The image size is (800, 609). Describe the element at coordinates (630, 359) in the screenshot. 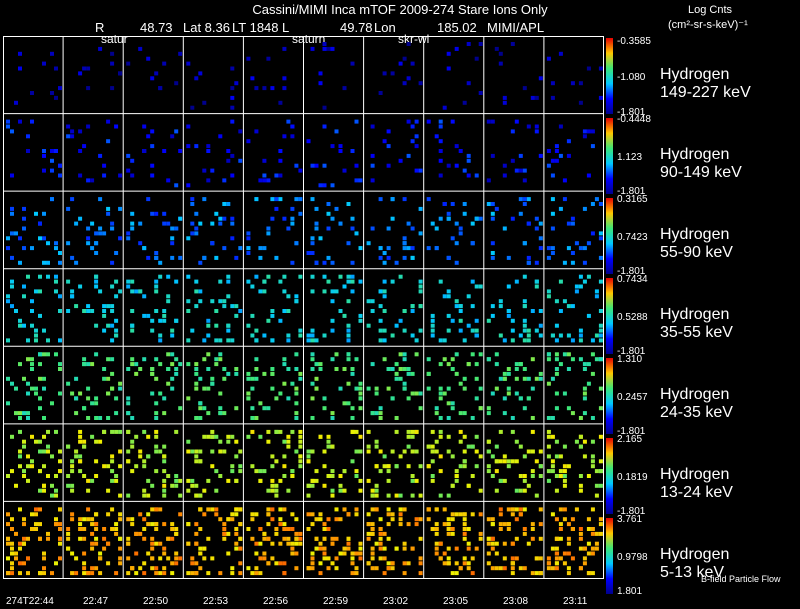

I see `cbar-max-5: 1.310` at that location.